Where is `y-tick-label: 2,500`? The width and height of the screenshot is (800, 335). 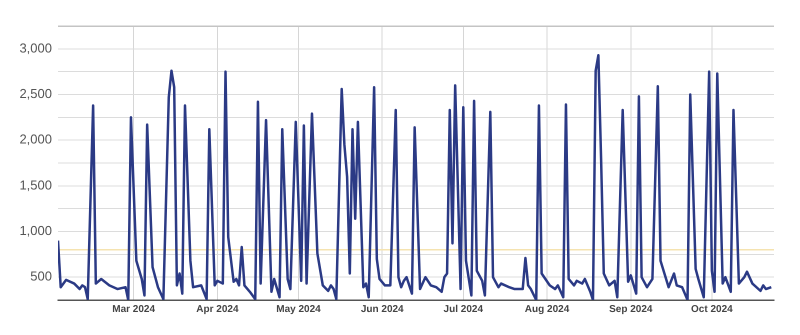
y-tick-label: 2,500 is located at coordinates (35, 94).